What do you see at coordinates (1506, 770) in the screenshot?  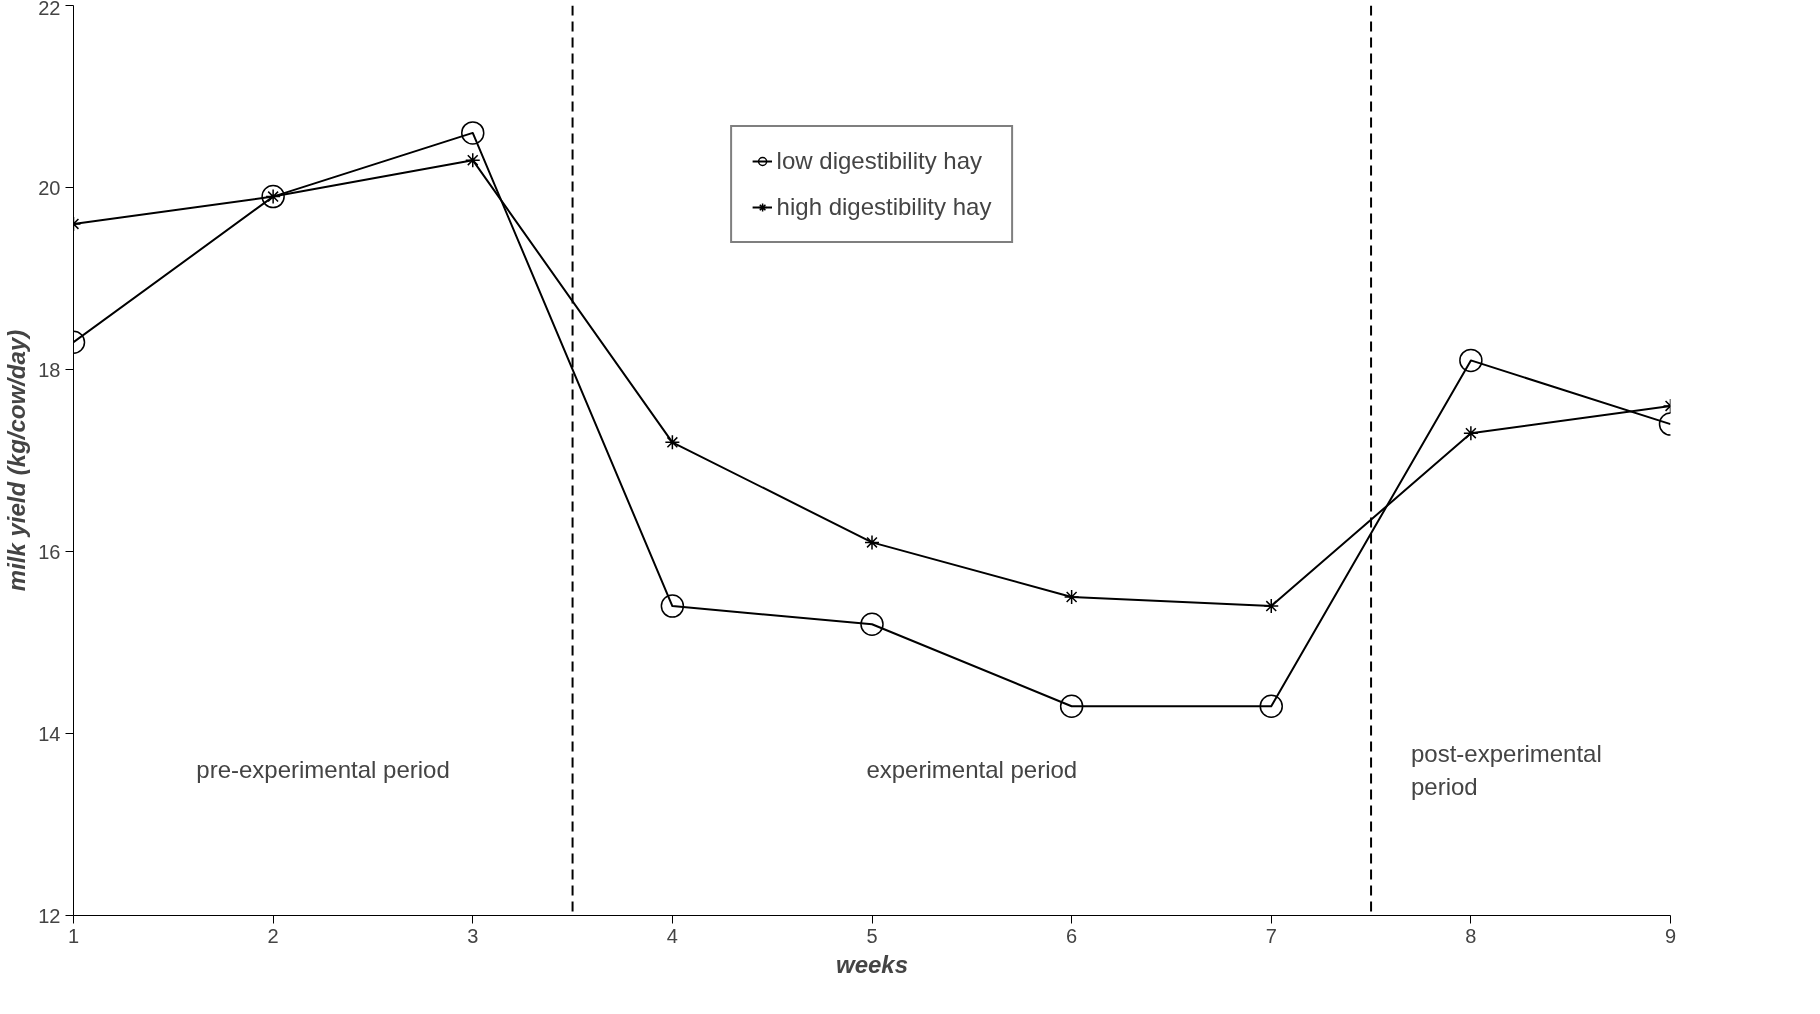 I see `annotation: post-experimental period` at bounding box center [1506, 770].